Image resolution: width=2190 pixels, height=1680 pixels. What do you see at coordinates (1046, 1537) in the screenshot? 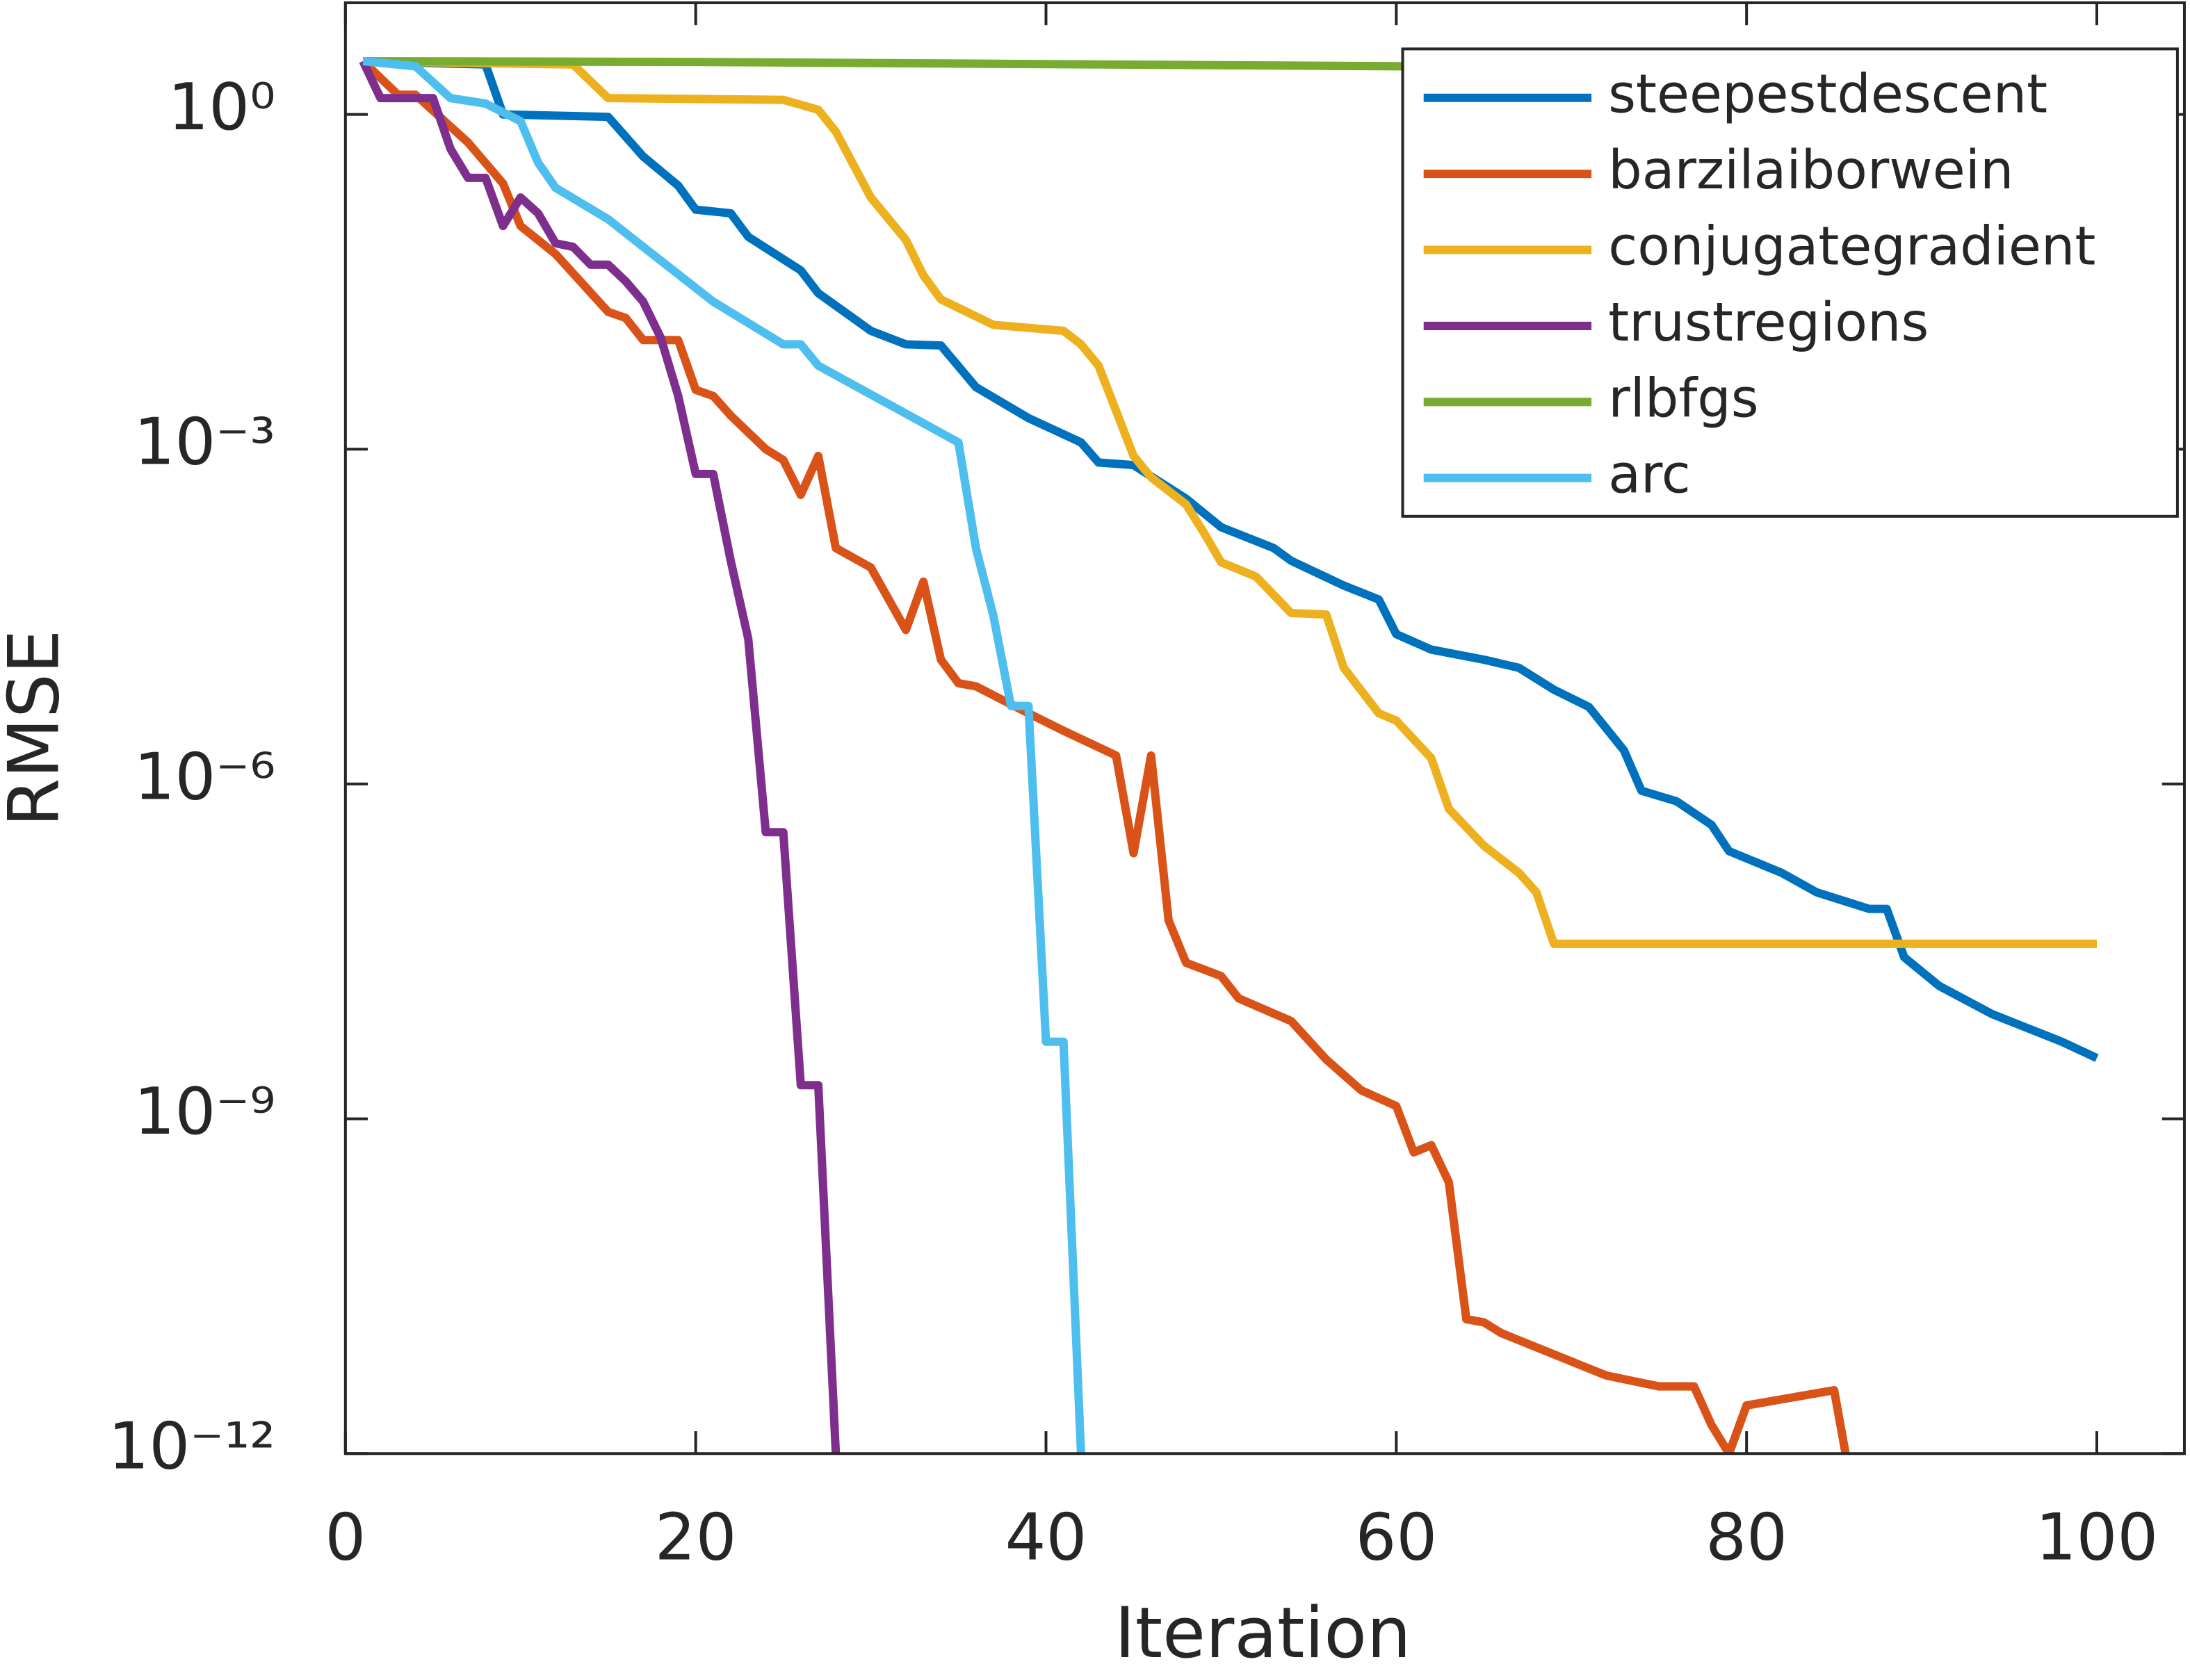
I see `x-tick-label: 40` at bounding box center [1046, 1537].